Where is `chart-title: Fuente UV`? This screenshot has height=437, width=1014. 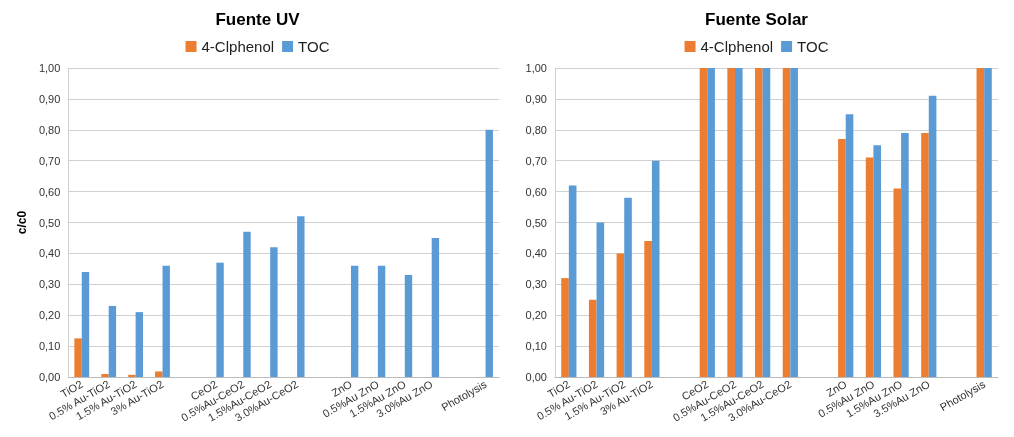
chart-title: Fuente UV is located at coordinates (258, 19).